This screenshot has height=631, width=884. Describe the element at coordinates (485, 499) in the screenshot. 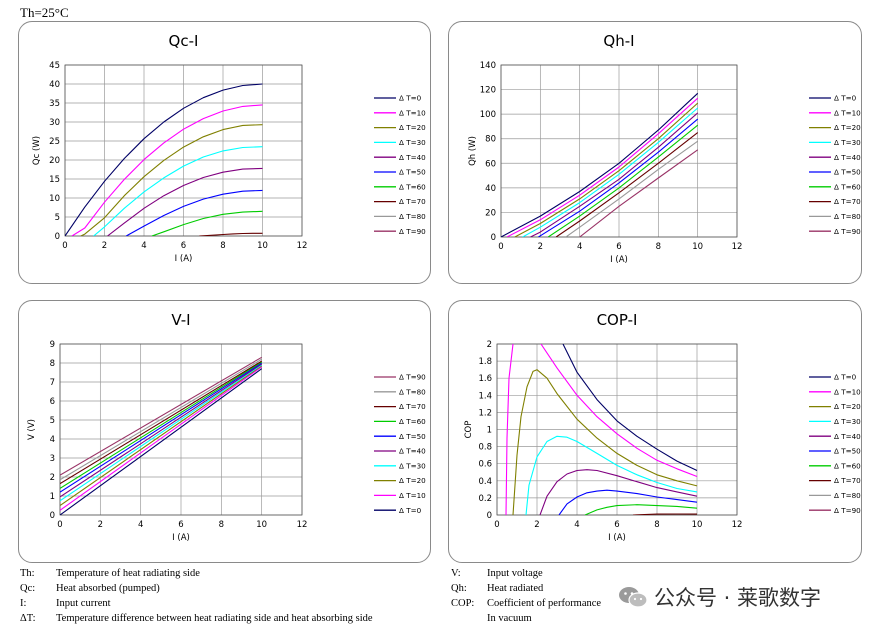

I see `y-tick-label: 0.2` at that location.